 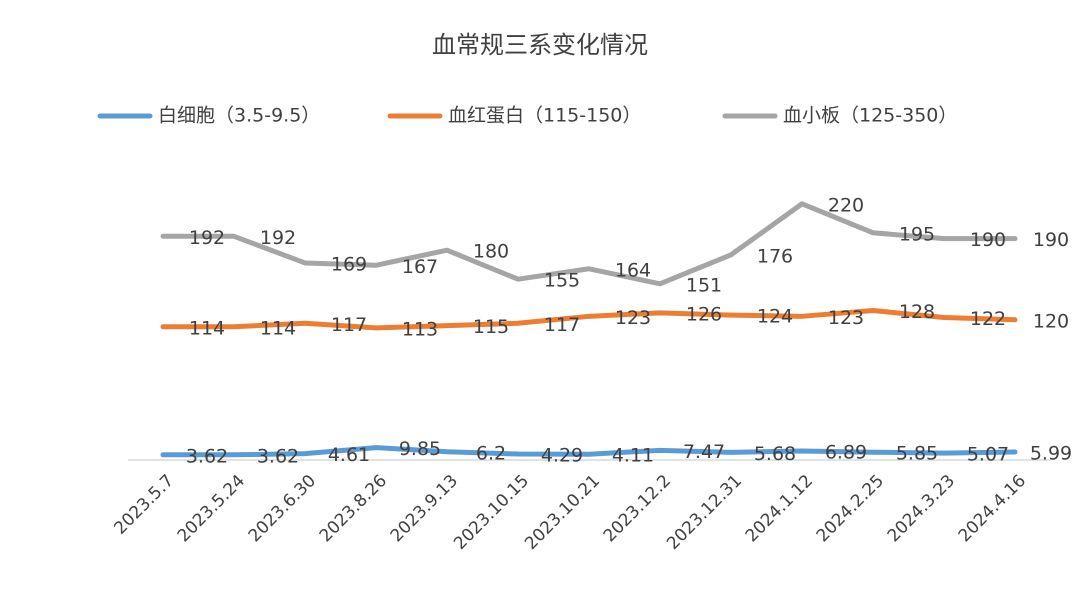 I want to click on data-label: 169, so click(x=349, y=264).